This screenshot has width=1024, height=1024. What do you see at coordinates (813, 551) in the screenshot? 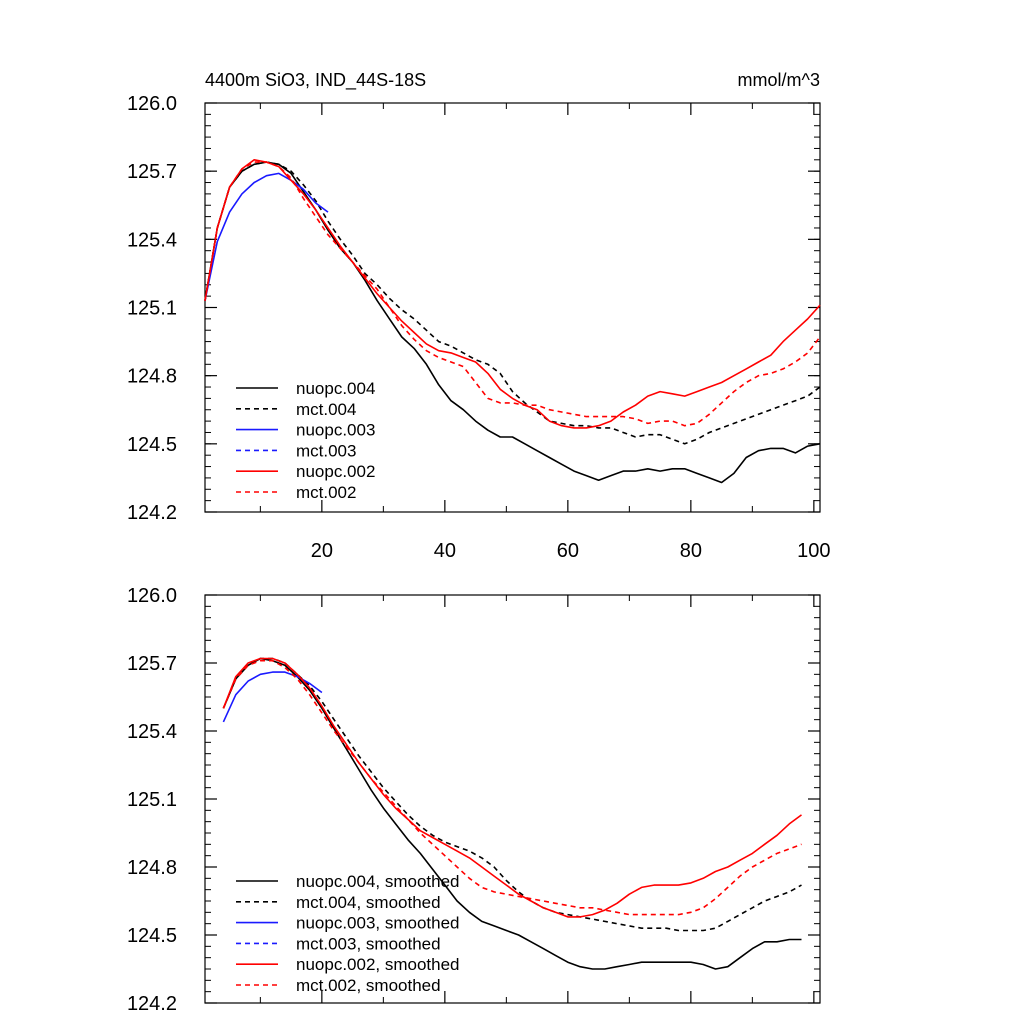
I see `x-tick-label: 100` at bounding box center [813, 551].